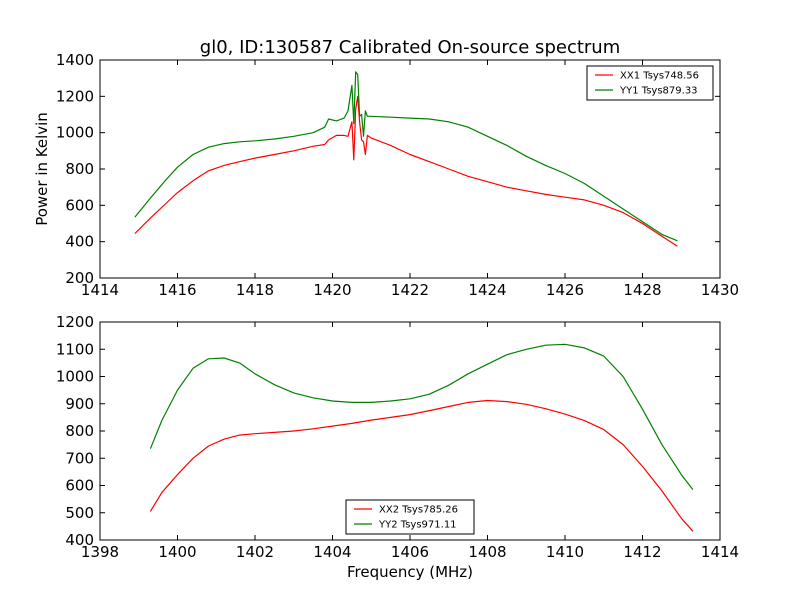  Describe the element at coordinates (642, 552) in the screenshot. I see `x-tick-label: 1412` at that location.